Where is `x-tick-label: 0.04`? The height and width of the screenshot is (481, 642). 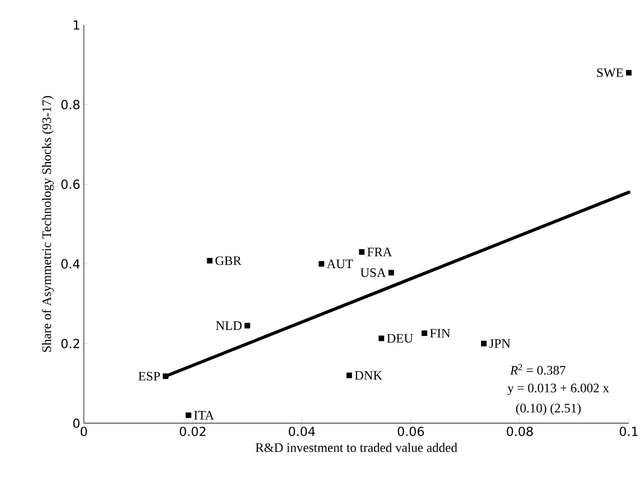
x-tick-label: 0.04 is located at coordinates (301, 431).